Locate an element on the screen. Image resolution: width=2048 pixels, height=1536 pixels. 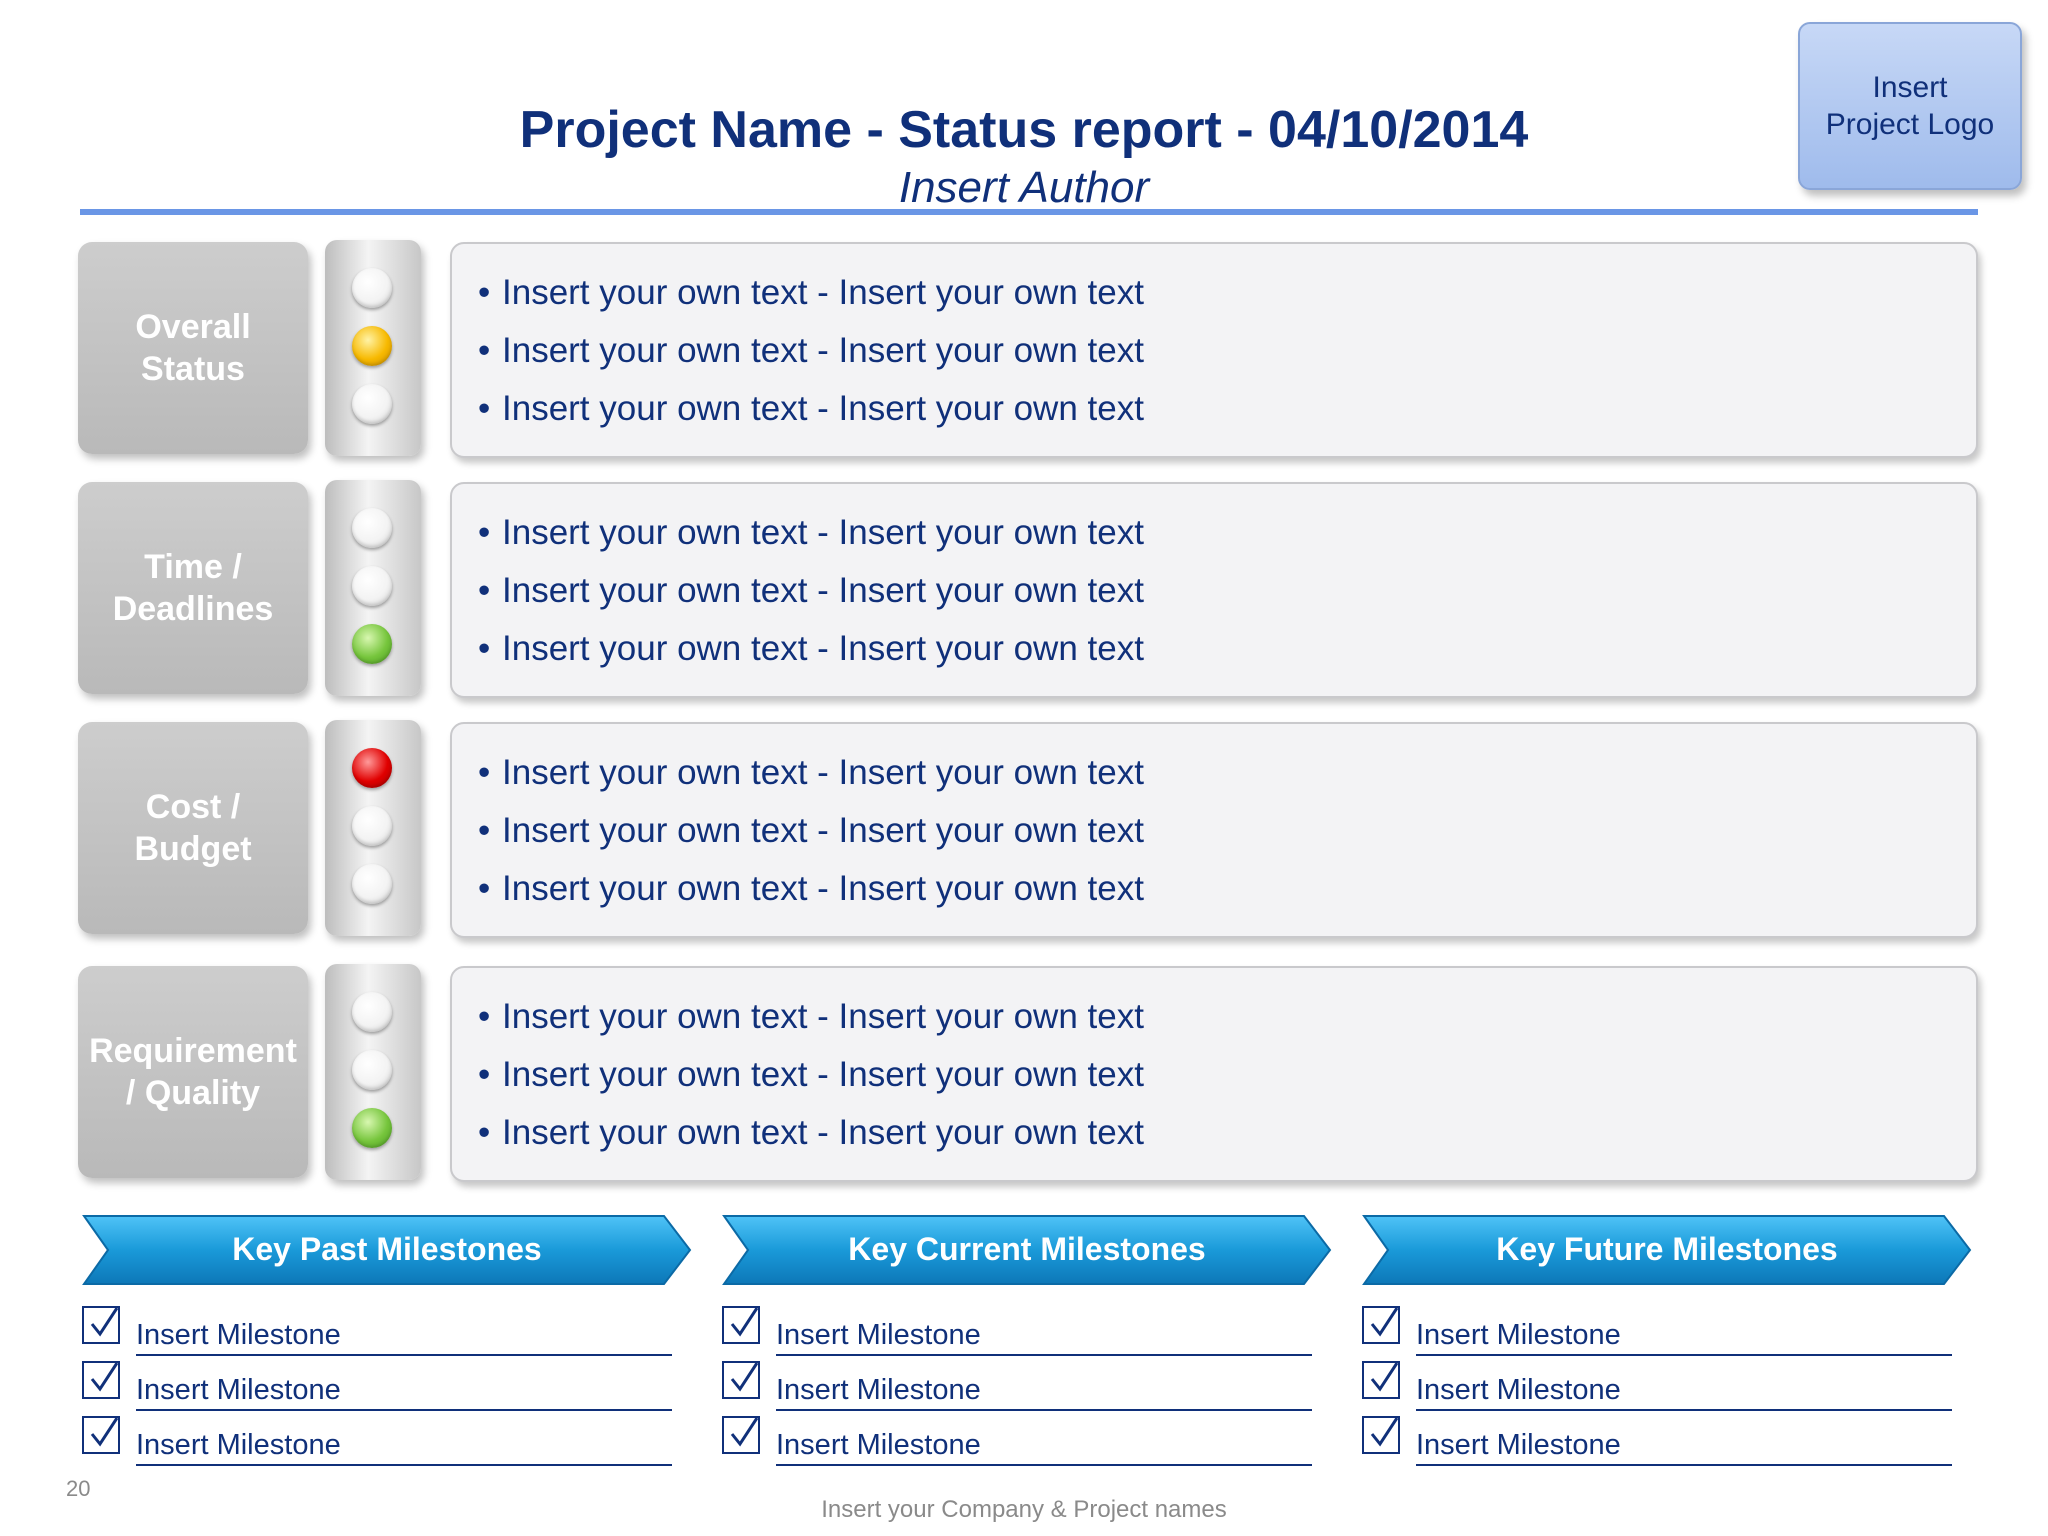
header-divider is located at coordinates (1029, 212).